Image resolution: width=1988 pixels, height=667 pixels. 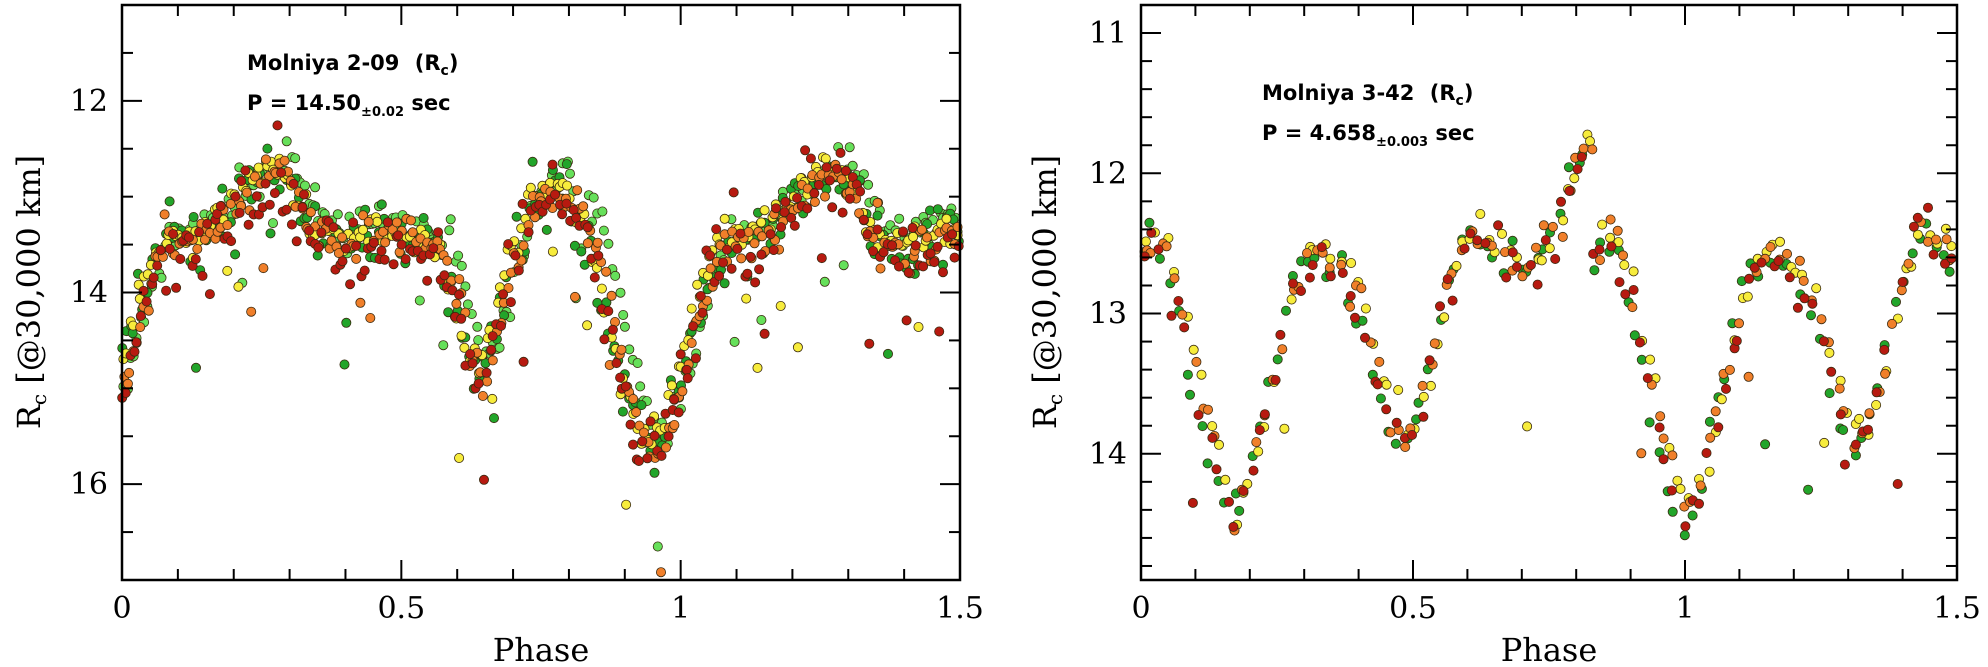 I want to click on y-tick-label: 11, so click(x=1108, y=33).